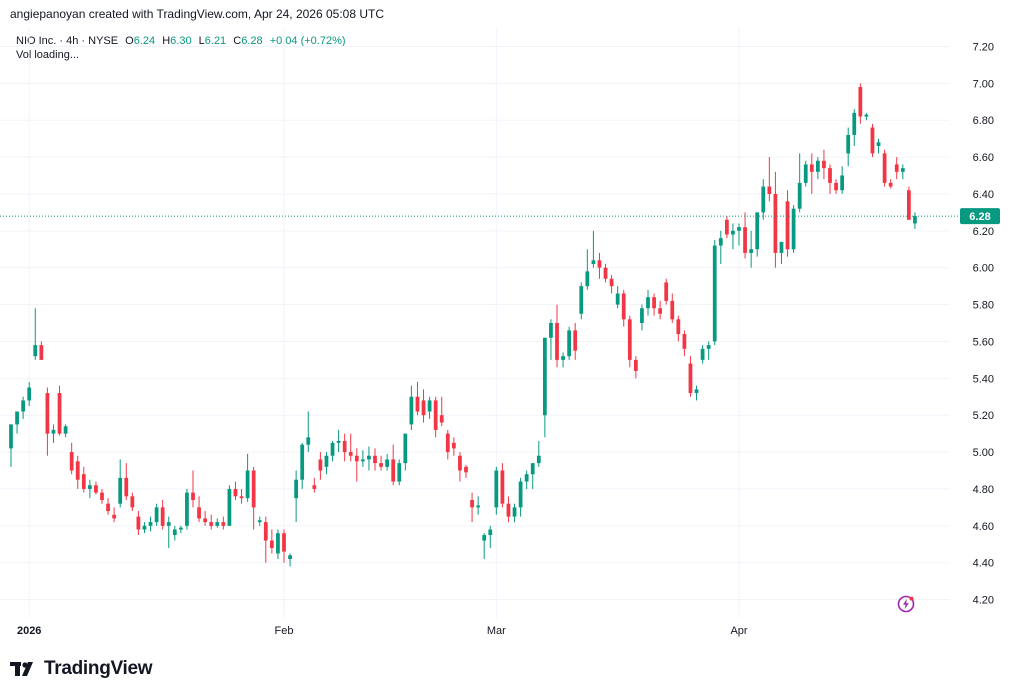 This screenshot has height=699, width=1024. What do you see at coordinates (307, 41) in the screenshot?
I see `change-value: +0.04 (+0.72%)` at bounding box center [307, 41].